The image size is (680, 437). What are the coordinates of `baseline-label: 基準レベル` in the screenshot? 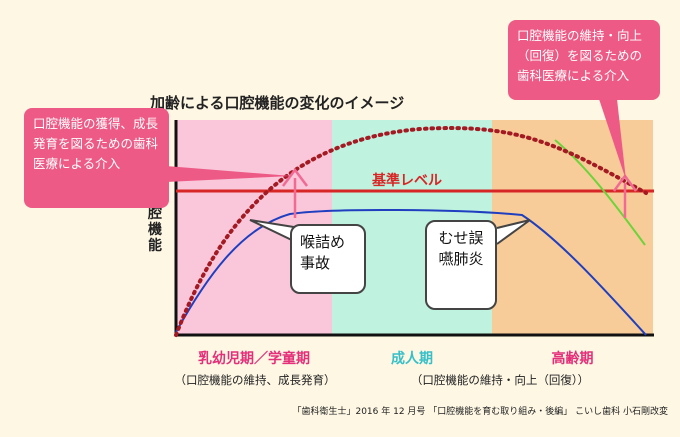 It's located at (407, 181).